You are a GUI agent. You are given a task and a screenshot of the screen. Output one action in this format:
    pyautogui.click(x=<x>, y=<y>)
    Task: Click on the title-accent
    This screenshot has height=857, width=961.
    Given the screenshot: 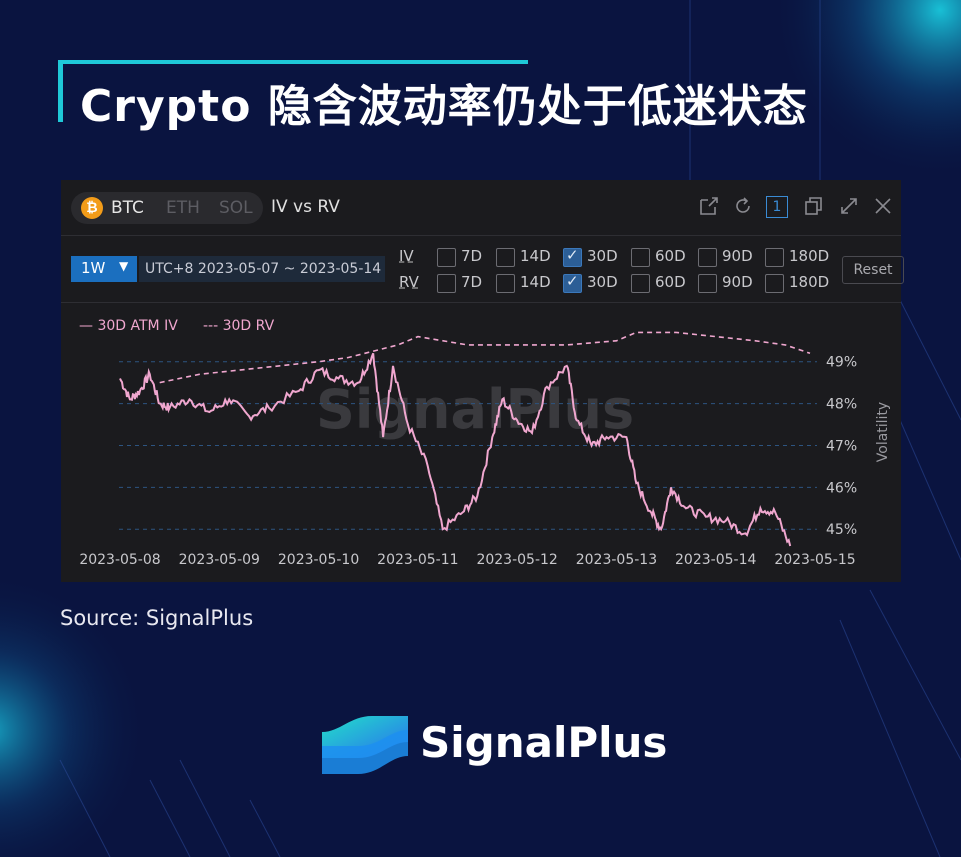 What is the action you would take?
    pyautogui.click(x=60, y=91)
    